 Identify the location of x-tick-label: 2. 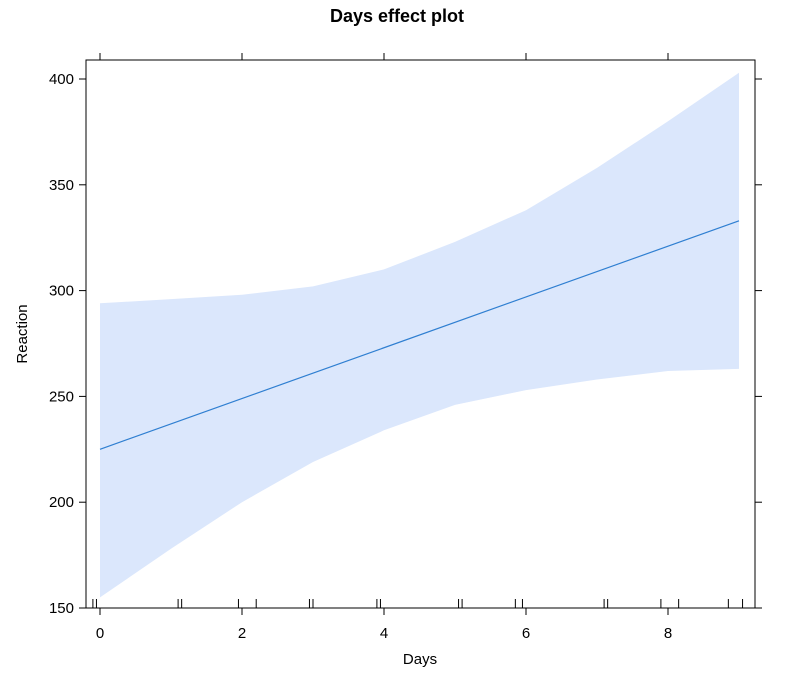
(242, 633).